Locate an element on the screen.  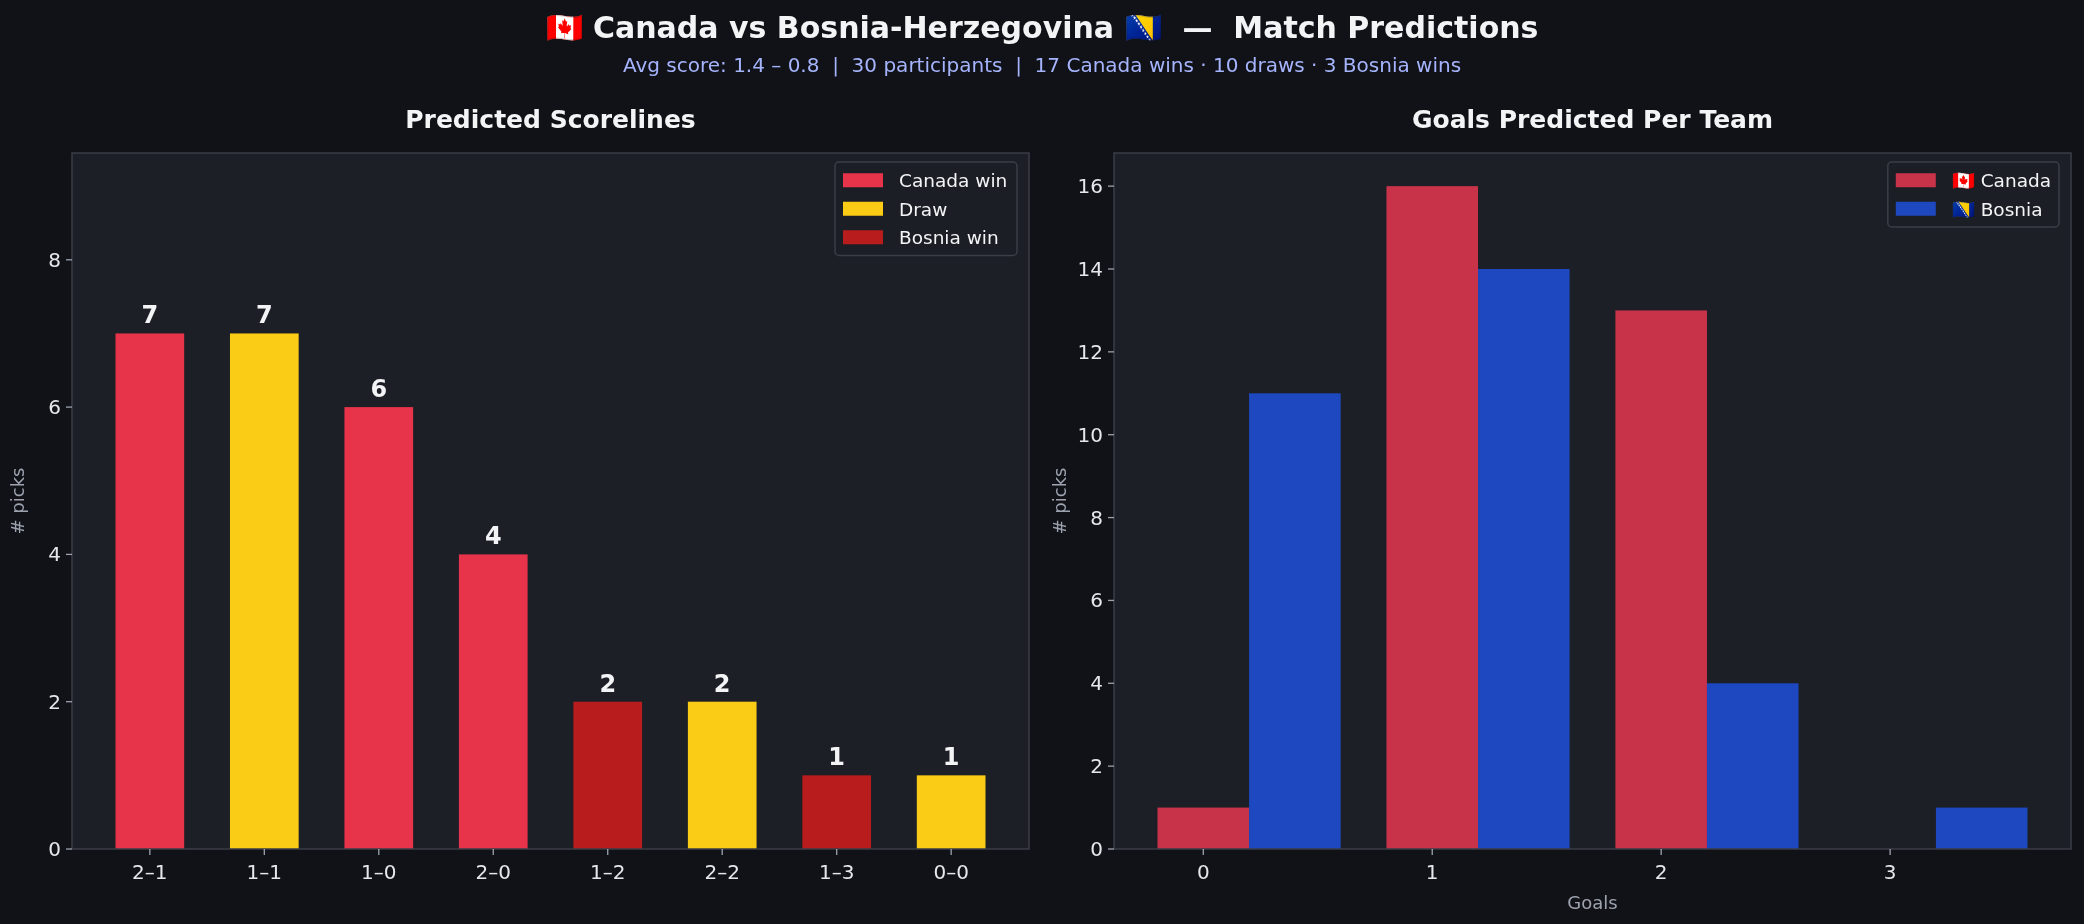
text: Avg score: 1.4 – 0.8 | 30 participants | 17 Canada wins · 10 draws · 3 Bosnia wins is located at coordinates (1042, 65).